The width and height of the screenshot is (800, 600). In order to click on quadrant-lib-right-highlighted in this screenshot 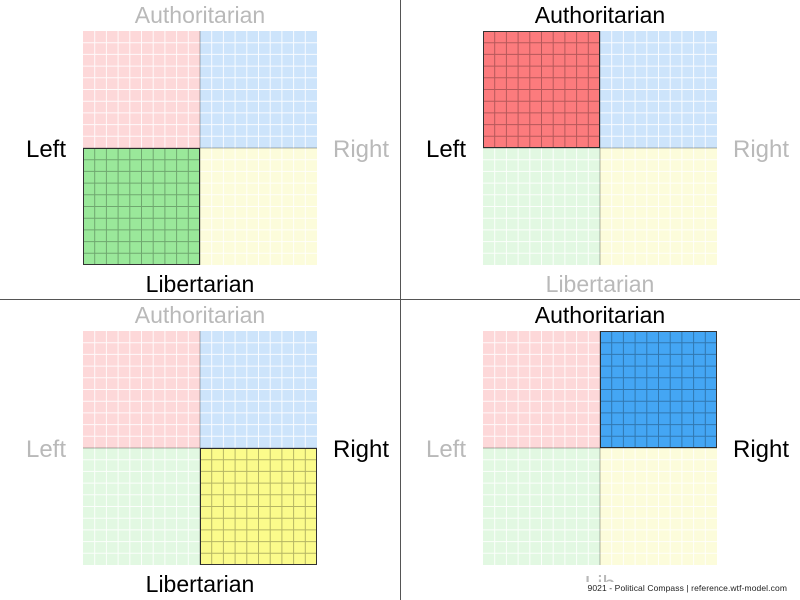, I will do `click(258, 506)`.